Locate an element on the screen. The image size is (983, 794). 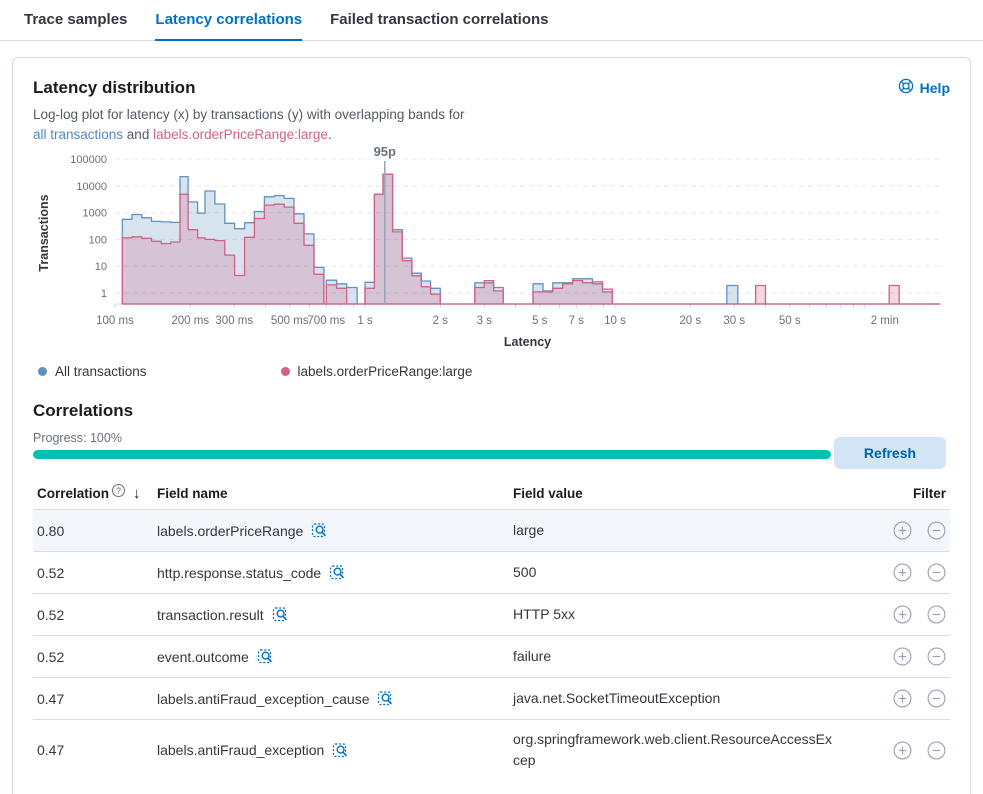
x-axis-tick-label: 300 ms is located at coordinates (234, 321).